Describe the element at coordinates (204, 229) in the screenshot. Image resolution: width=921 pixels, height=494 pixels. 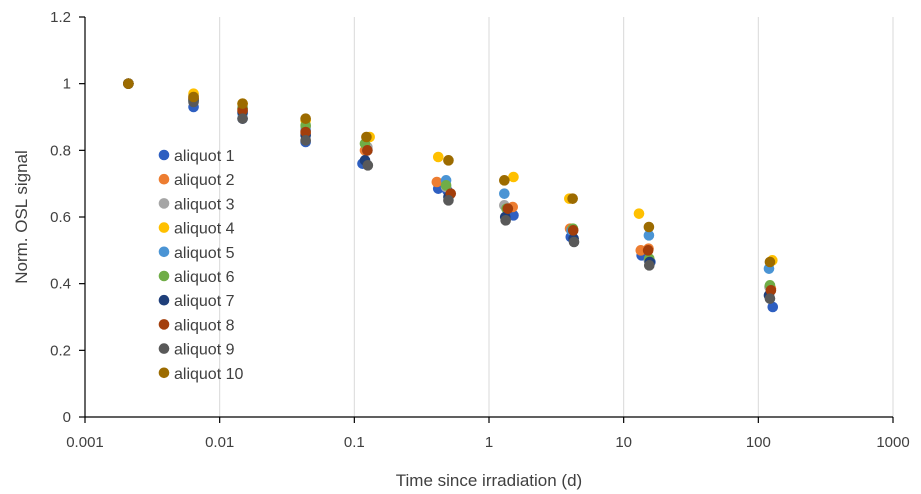
I see `legend-label-aliquot-4: aliquot 4` at that location.